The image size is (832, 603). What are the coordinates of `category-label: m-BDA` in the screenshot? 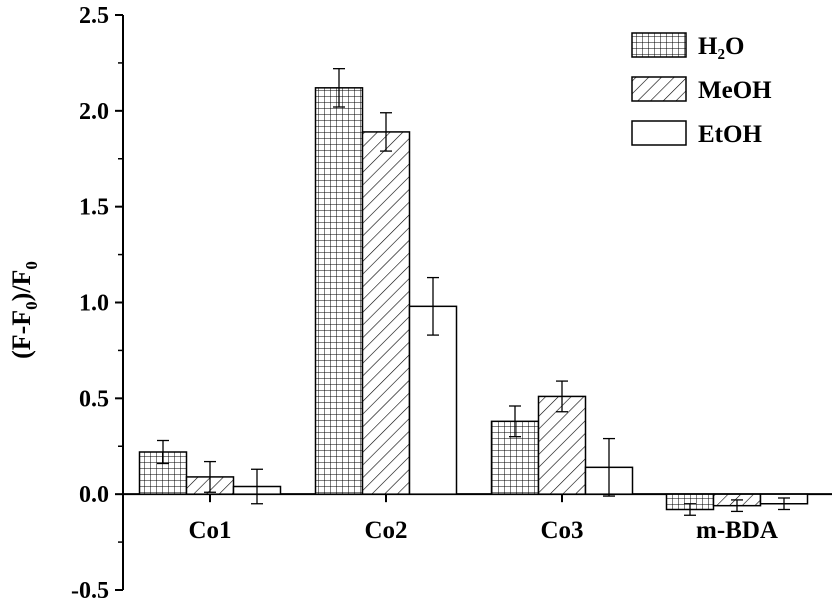 It's located at (737, 530).